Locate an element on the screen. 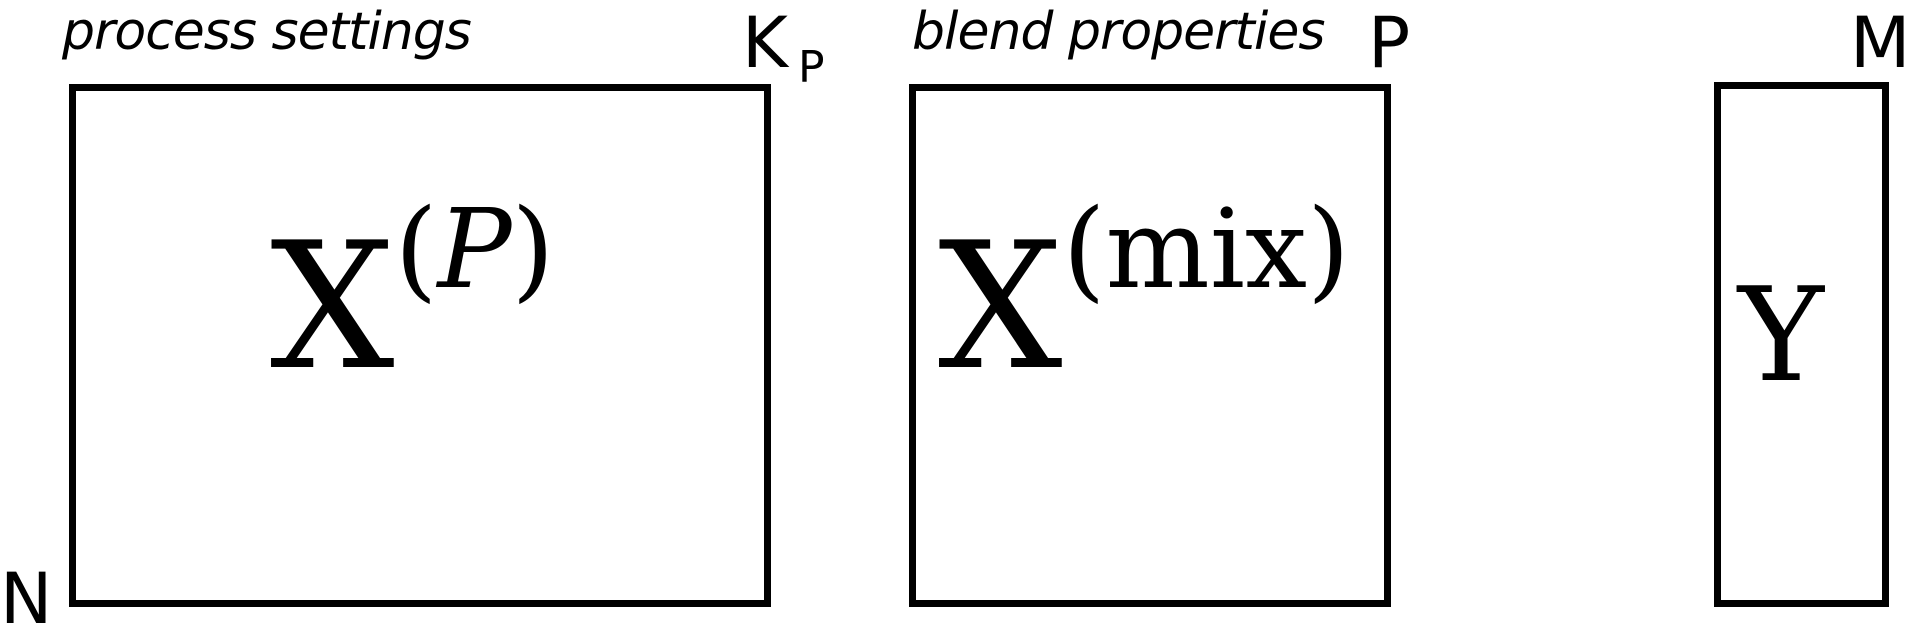  matrix-label-y: Y is located at coordinates (1781, 335).